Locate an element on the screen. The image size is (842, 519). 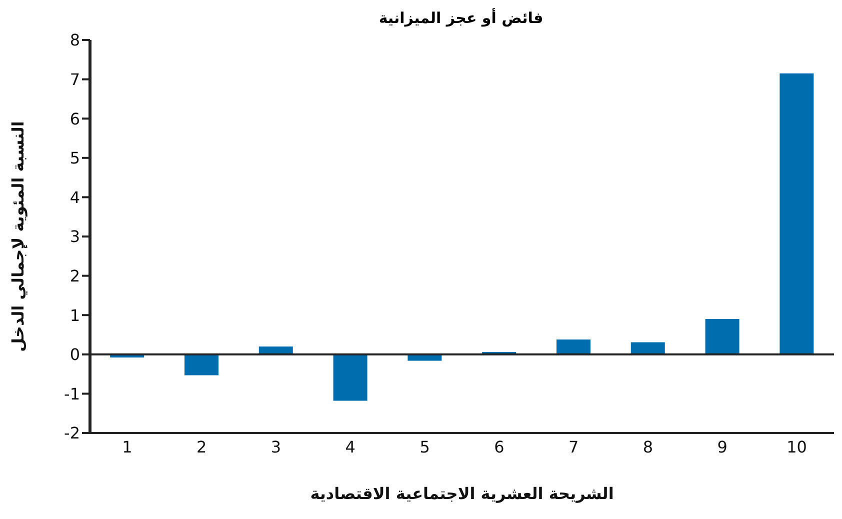
y-tick-label: 4 is located at coordinates (75, 197).